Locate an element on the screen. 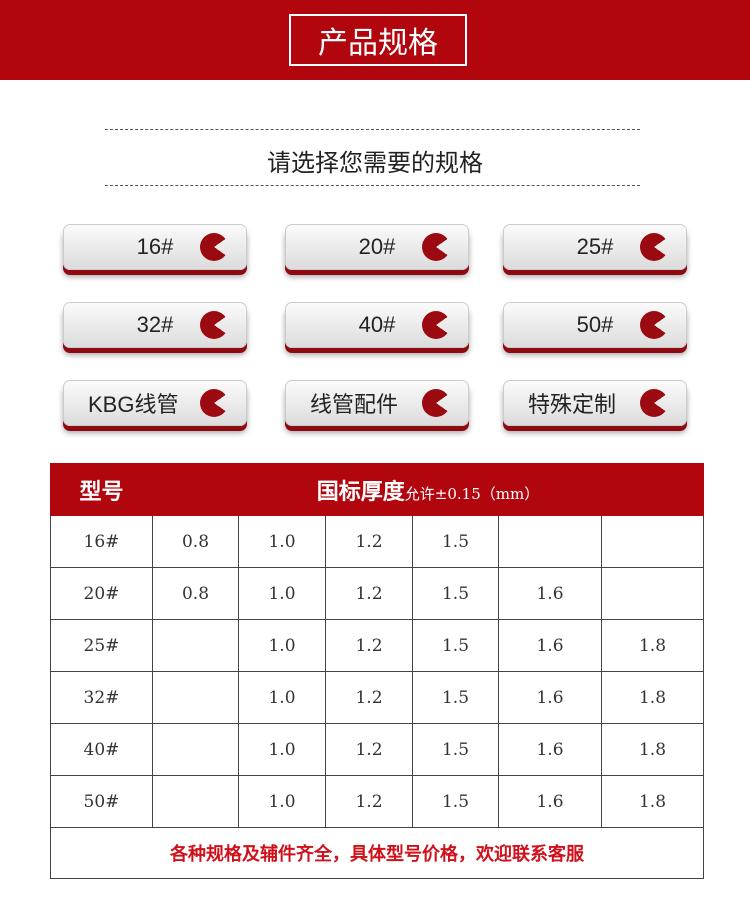 This screenshot has height=906, width=750. table-row: 50# 1.0 1.2 1.5 1.6 1.8 is located at coordinates (377, 801).